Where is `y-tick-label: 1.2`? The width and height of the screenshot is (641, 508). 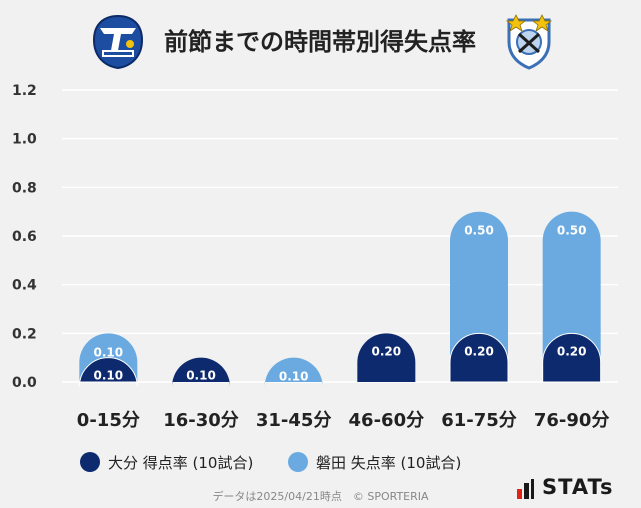 y-tick-label: 1.2 is located at coordinates (24, 91).